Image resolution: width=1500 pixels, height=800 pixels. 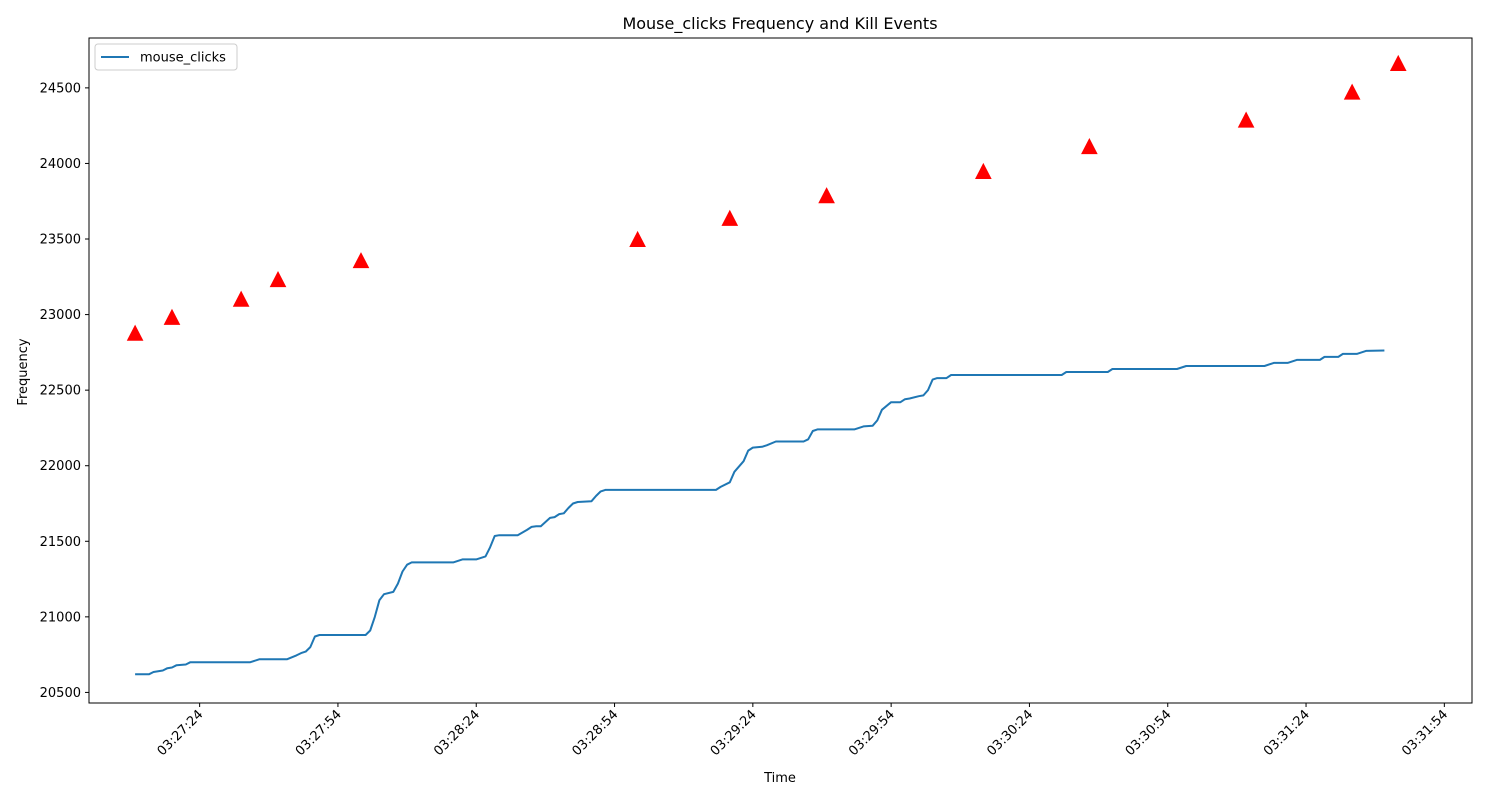 What do you see at coordinates (60, 693) in the screenshot?
I see `y-tick-label: 20500` at bounding box center [60, 693].